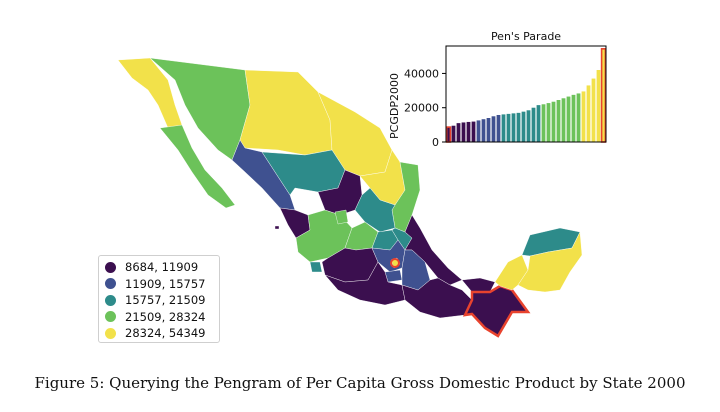 Image resolution: width=720 pixels, height=412 pixels. I want to click on legend-entry: 8684, 11909, so click(162, 267).